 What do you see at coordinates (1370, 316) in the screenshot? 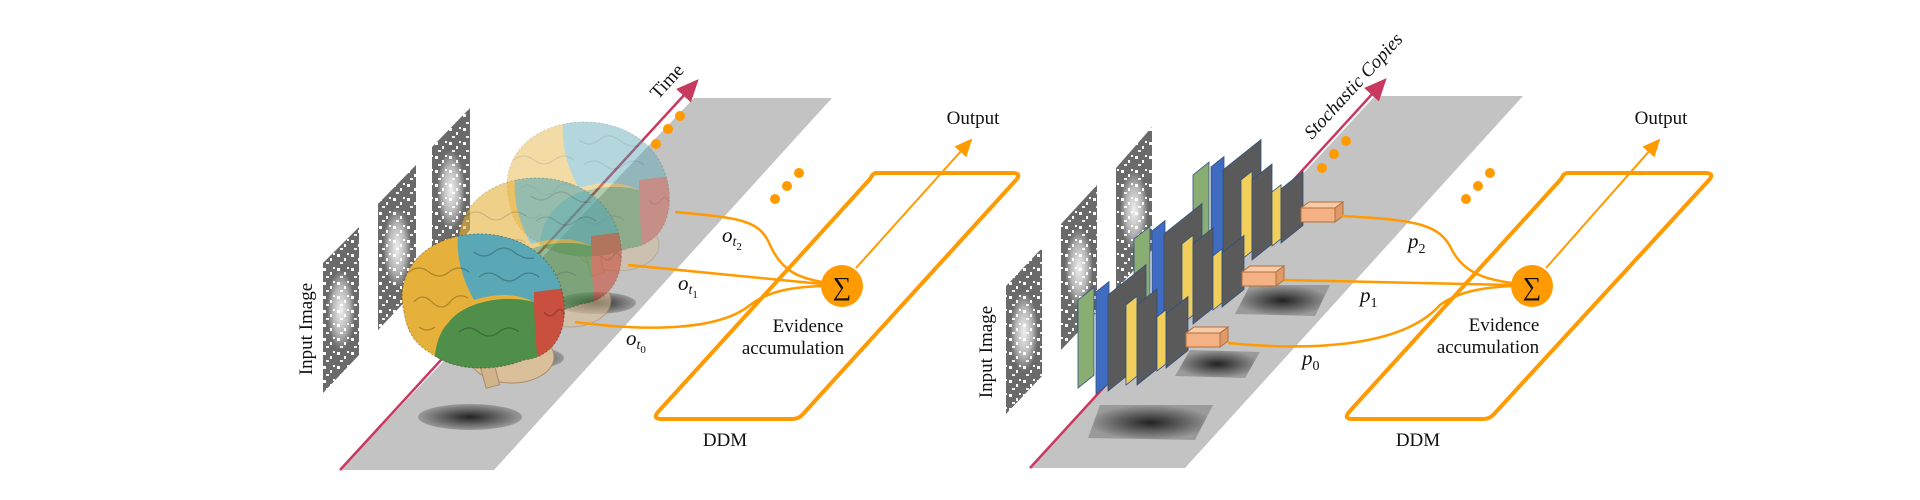
I see `output-line-p0` at bounding box center [1370, 316].